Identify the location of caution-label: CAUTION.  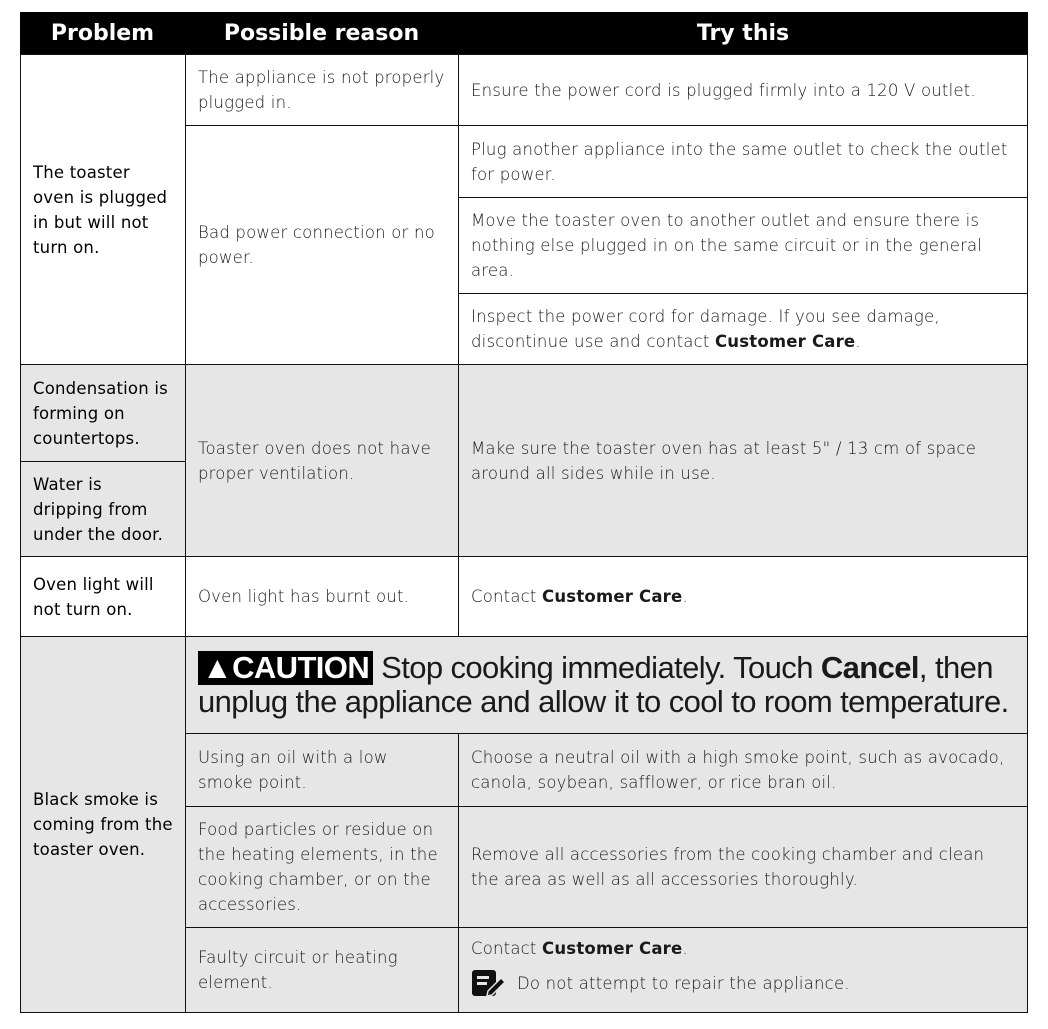
(301, 667).